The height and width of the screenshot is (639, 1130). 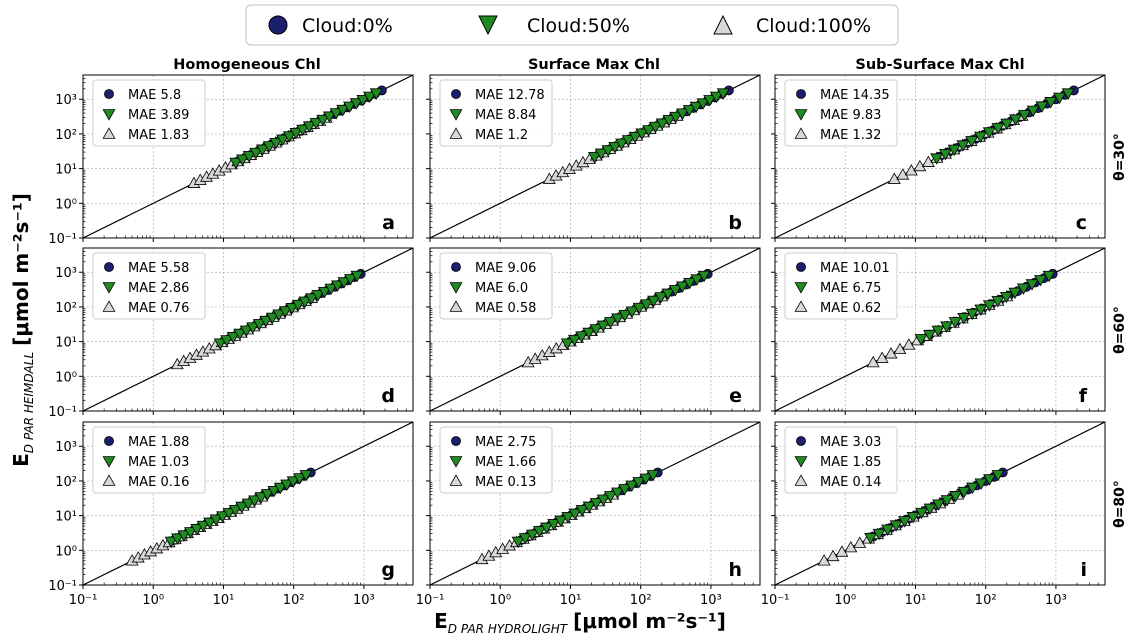 What do you see at coordinates (501, 288) in the screenshot?
I see `mae-label: MAE 6.0` at bounding box center [501, 288].